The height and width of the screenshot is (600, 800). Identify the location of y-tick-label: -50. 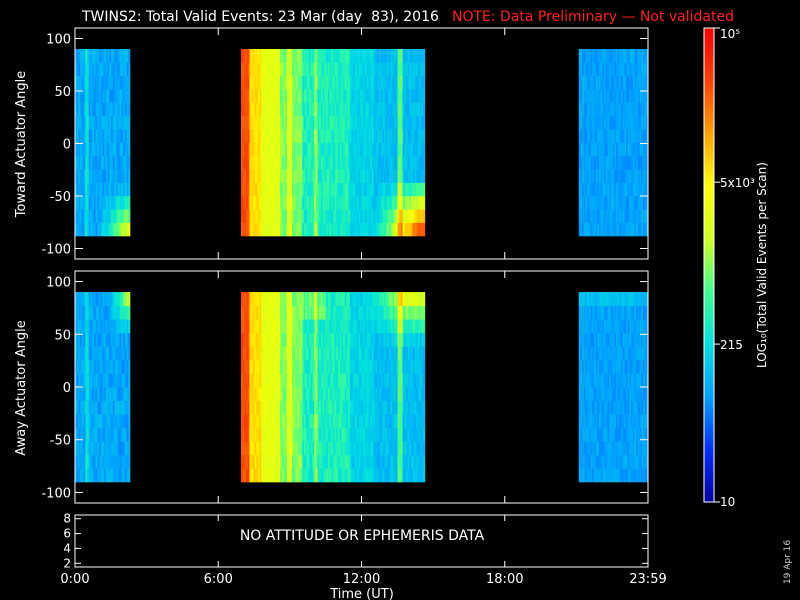
(60, 197).